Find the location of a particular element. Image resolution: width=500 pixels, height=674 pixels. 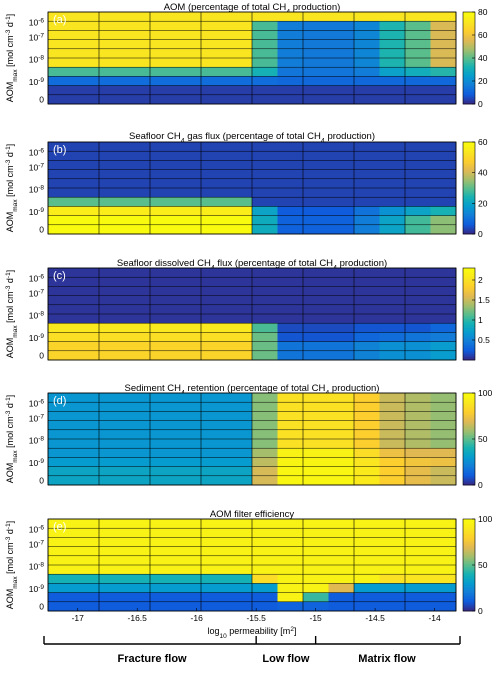

ylabel-part: max is located at coordinates (15, 205).